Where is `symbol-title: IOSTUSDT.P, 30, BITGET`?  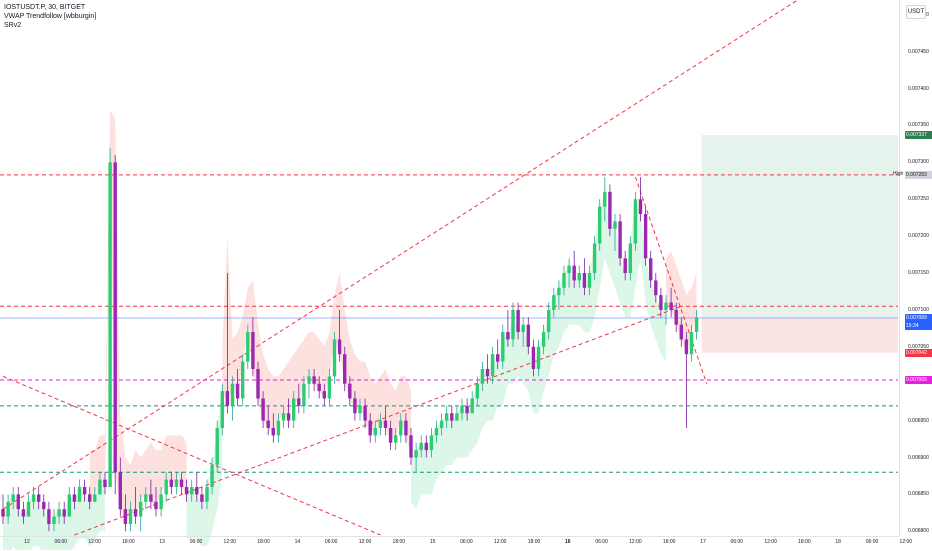 symbol-title: IOSTUSDT.P, 30, BITGET is located at coordinates (45, 7).